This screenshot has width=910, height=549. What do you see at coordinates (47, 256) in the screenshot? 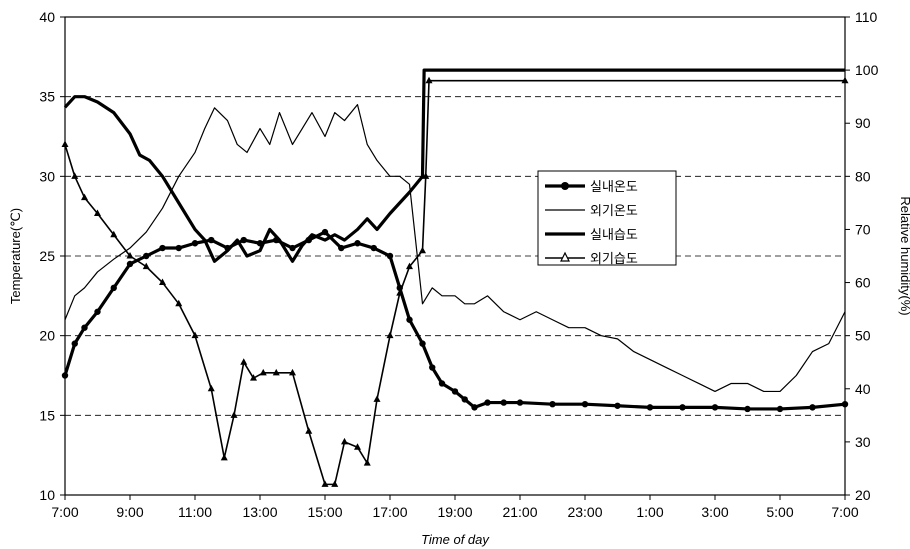
I see `y-left-tick-label: 25` at bounding box center [47, 256].